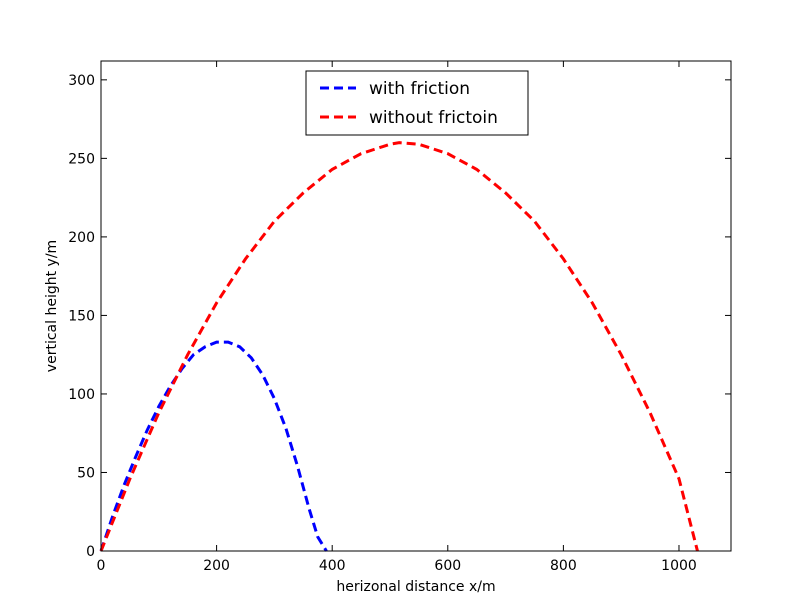 The image size is (812, 612). I want to click on legend-label: with friction, so click(419, 89).